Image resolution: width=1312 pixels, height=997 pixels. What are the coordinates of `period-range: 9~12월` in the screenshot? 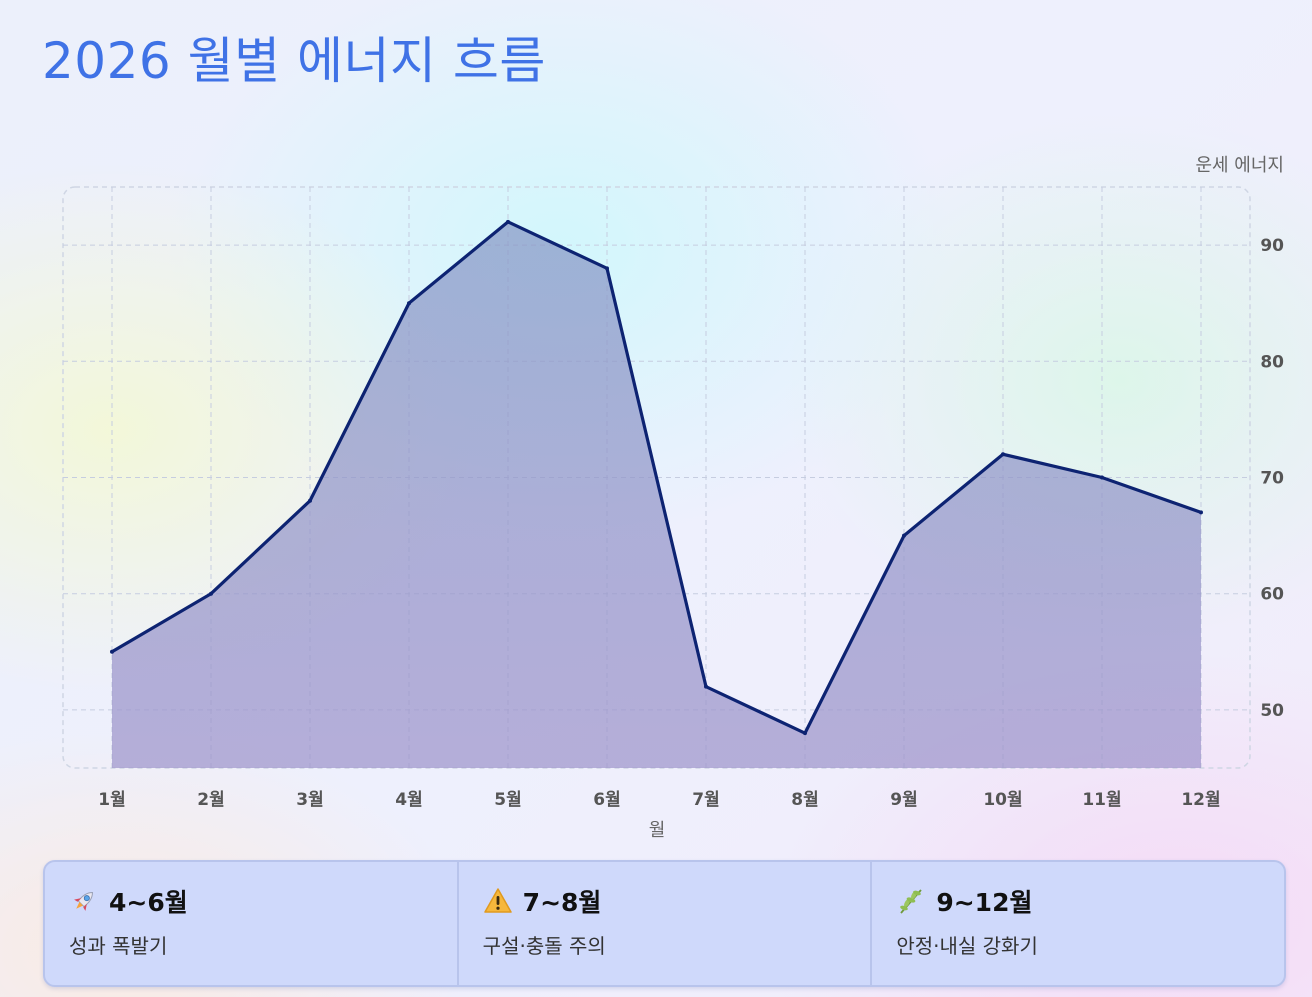 It's located at (984, 902).